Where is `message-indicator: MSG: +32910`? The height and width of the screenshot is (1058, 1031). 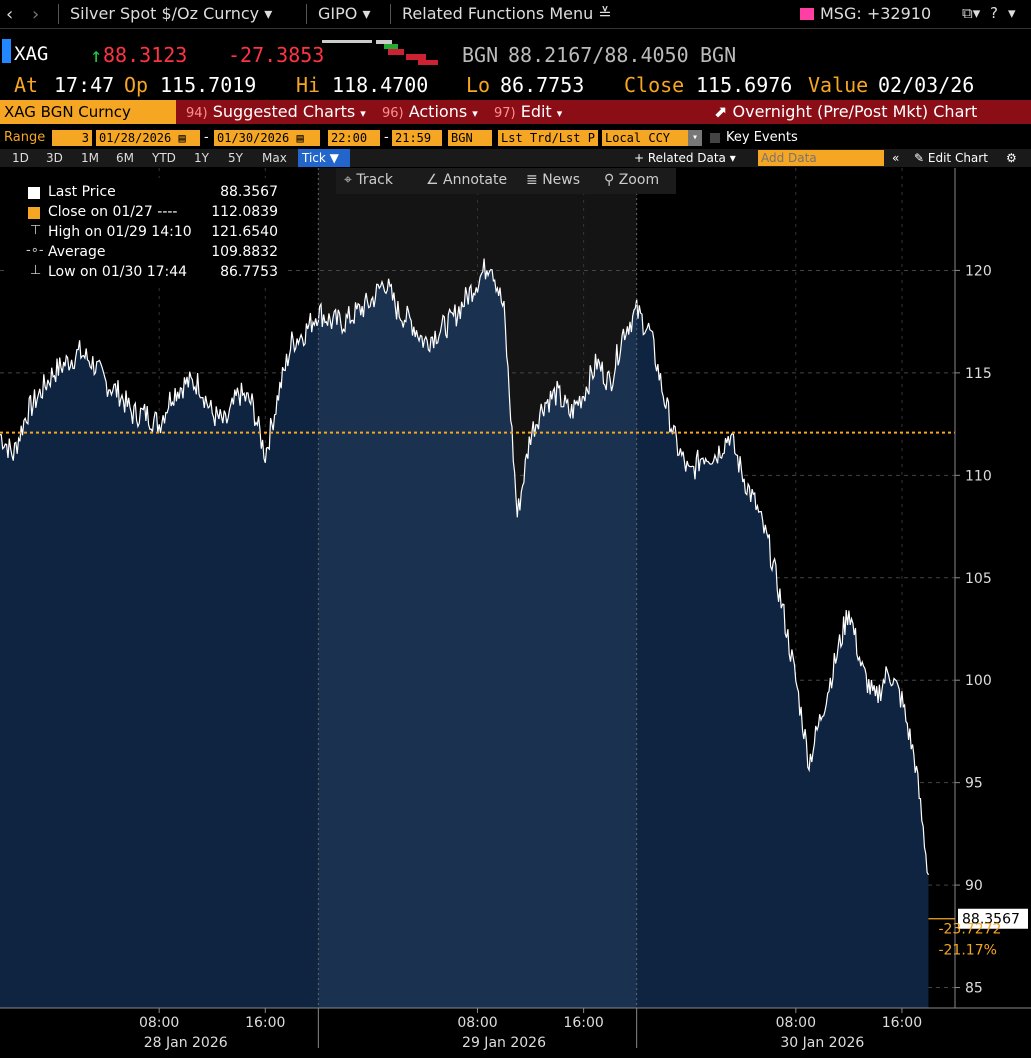 message-indicator: MSG: +32910 is located at coordinates (865, 13).